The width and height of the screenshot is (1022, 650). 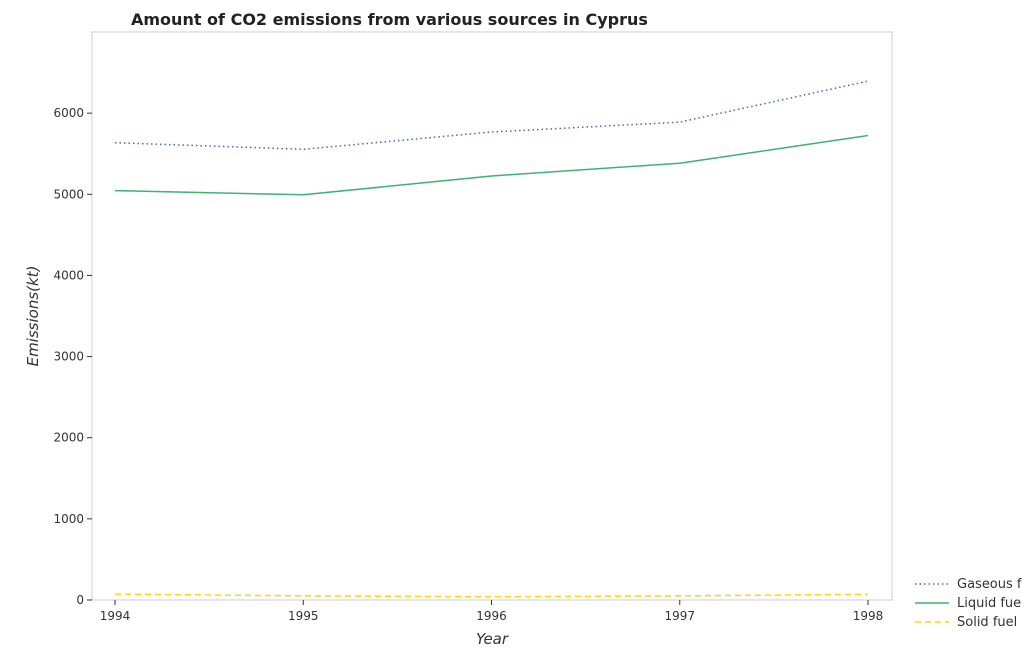 What do you see at coordinates (989, 584) in the screenshot?
I see `legend-label: Gaseous fuel` at bounding box center [989, 584].